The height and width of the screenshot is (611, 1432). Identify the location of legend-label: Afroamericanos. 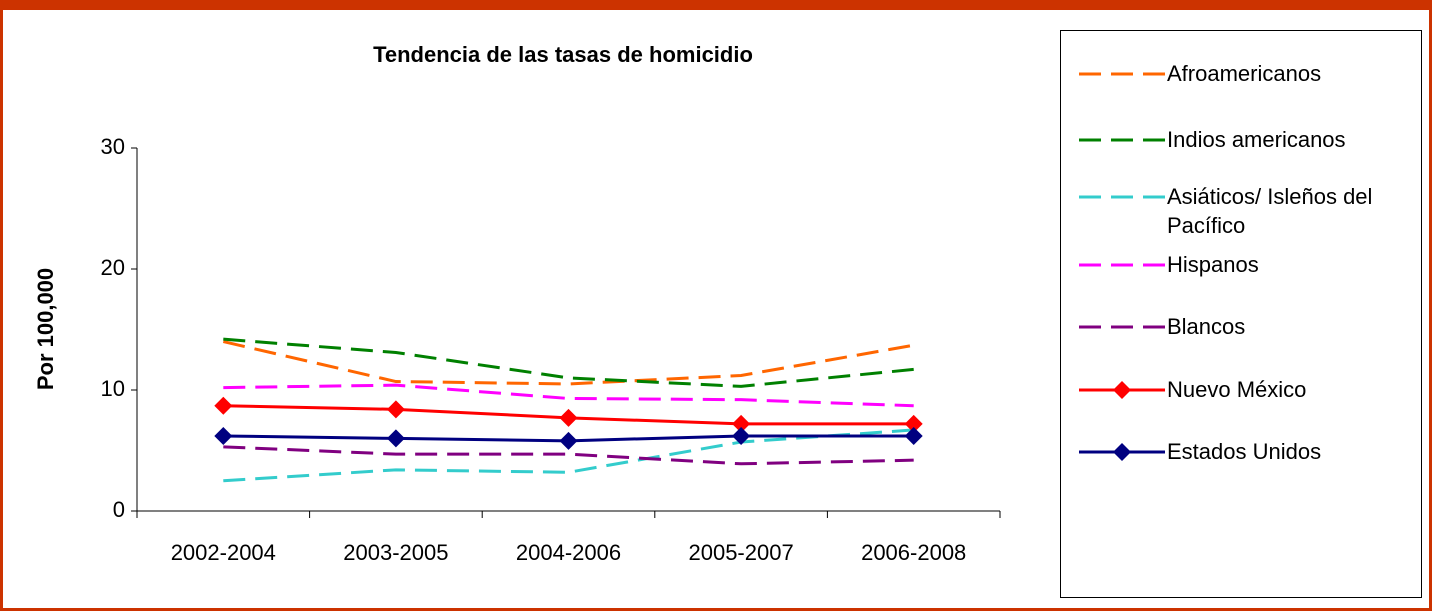
(1244, 73).